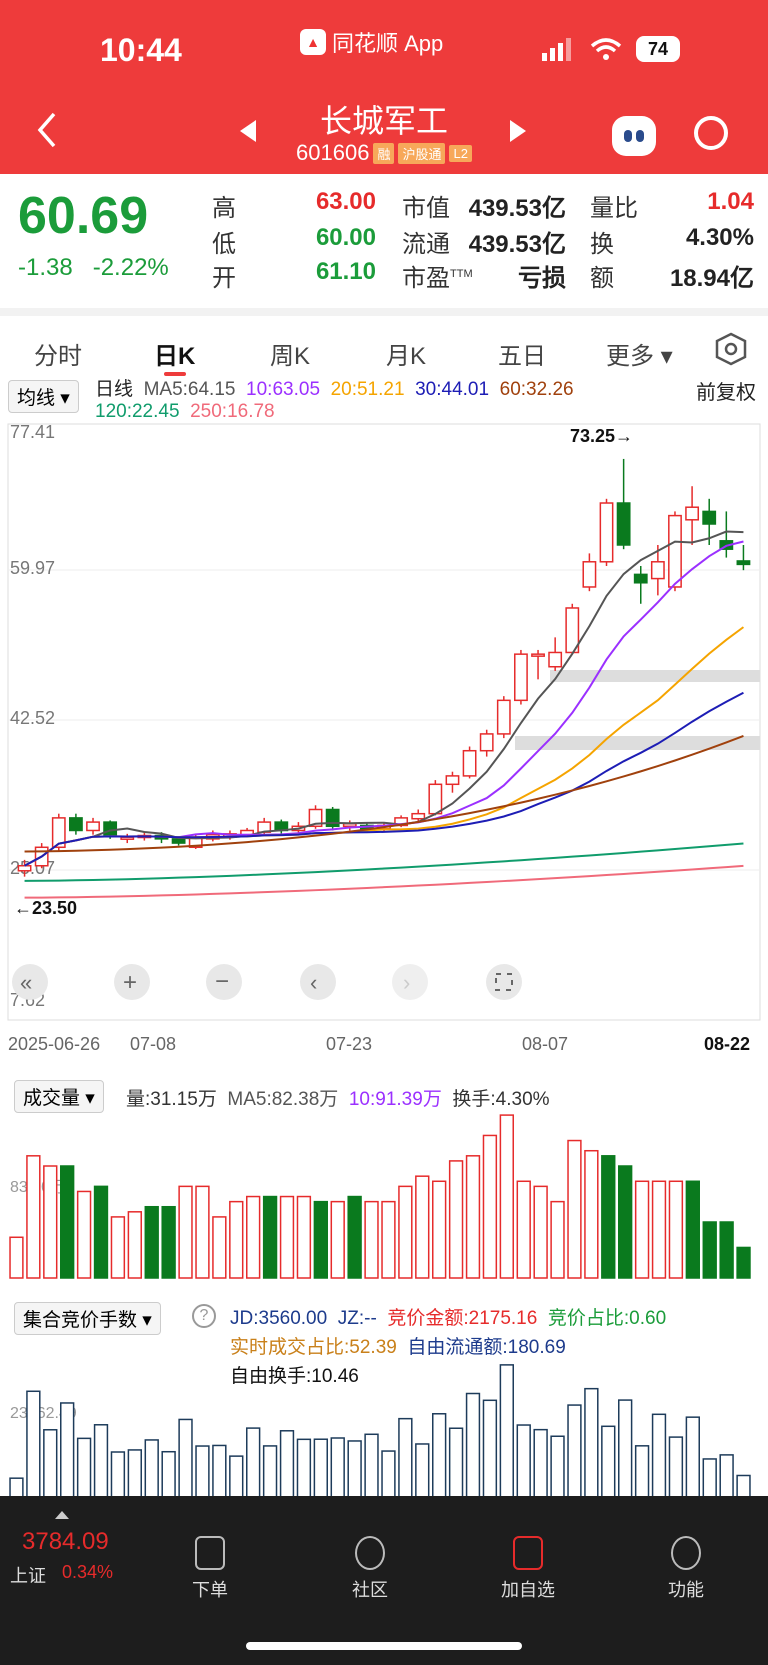  I want to click on bottom-nav: 3784.09 上证 0.34%, so click(384, 1580).